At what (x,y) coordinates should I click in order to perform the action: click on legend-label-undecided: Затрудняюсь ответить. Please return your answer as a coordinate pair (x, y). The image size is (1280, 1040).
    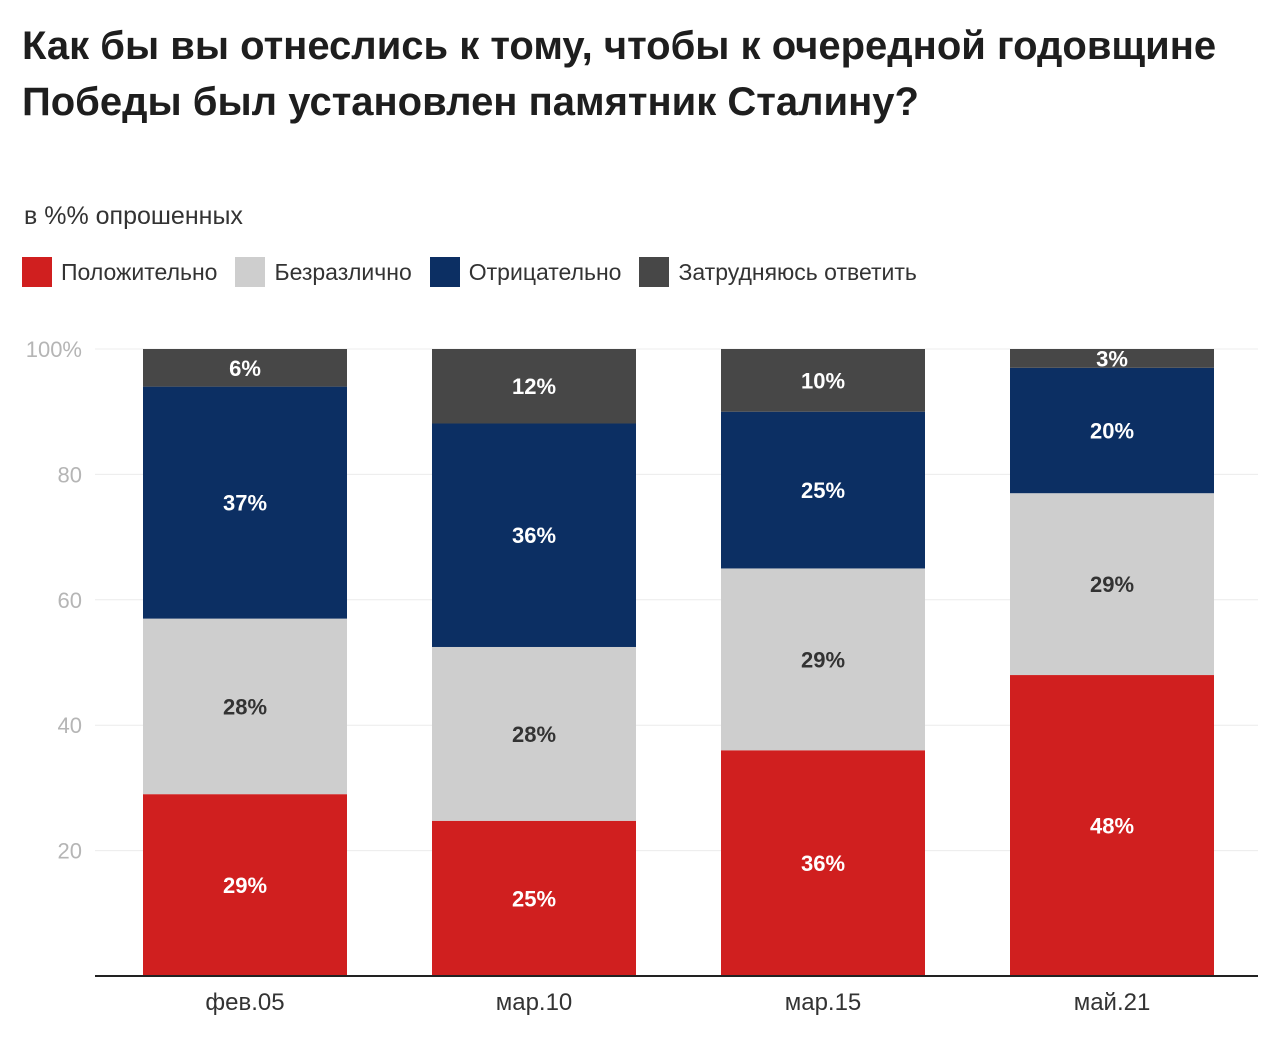
    Looking at the image, I should click on (797, 271).